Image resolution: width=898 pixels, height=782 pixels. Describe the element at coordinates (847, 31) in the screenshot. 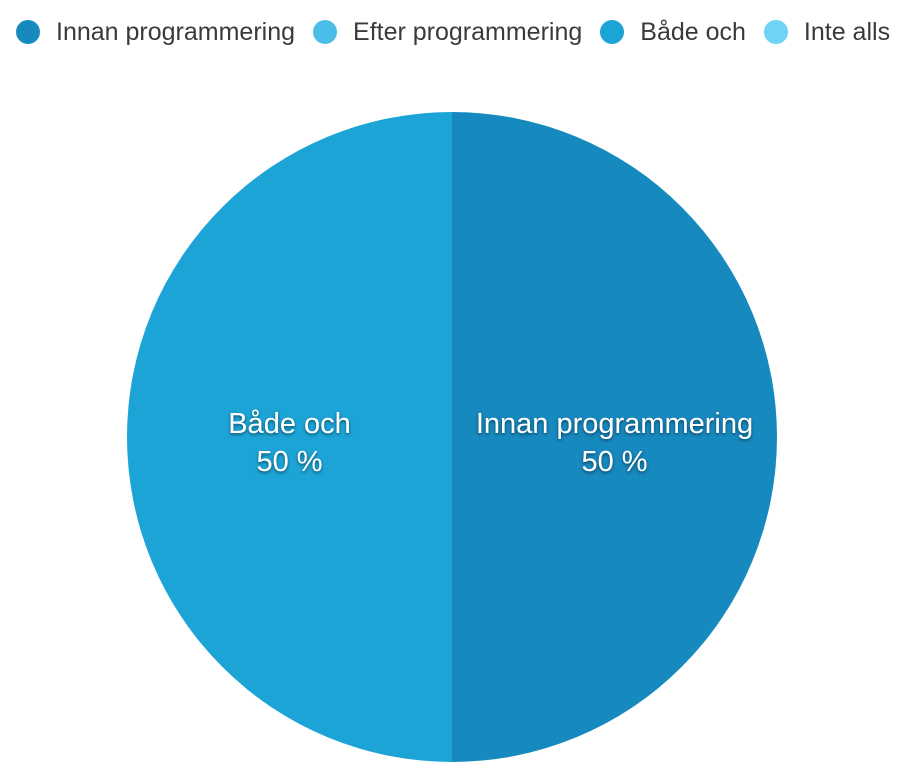

I see `legend-label: Inte alls` at that location.